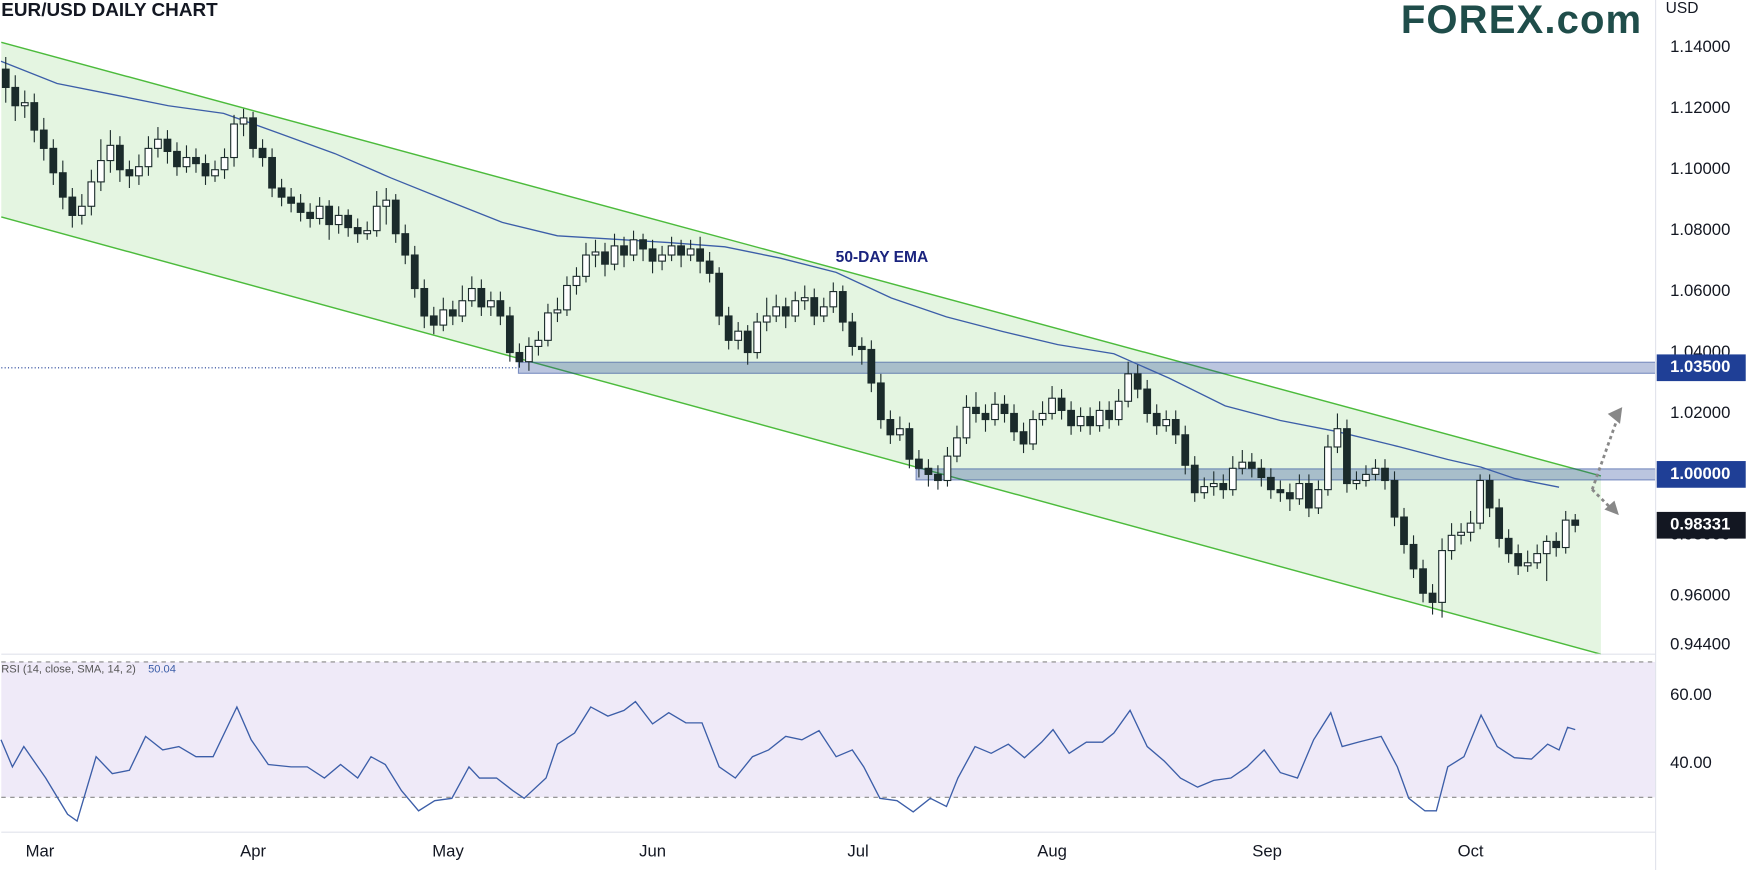  What do you see at coordinates (162, 670) in the screenshot?
I see `rsi-last: 50.04` at bounding box center [162, 670].